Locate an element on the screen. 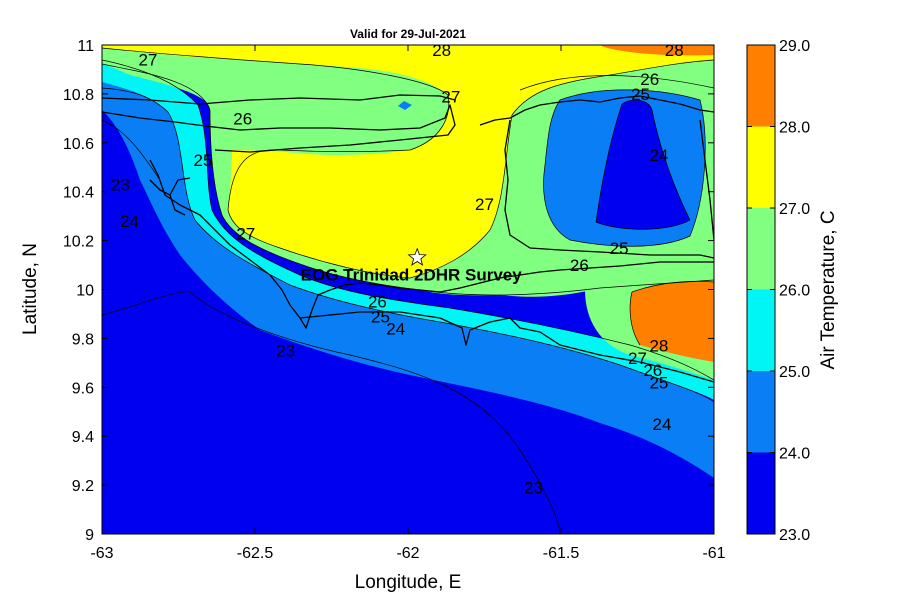 The width and height of the screenshot is (900, 605). x-tick-label: -63 is located at coordinates (101, 553).